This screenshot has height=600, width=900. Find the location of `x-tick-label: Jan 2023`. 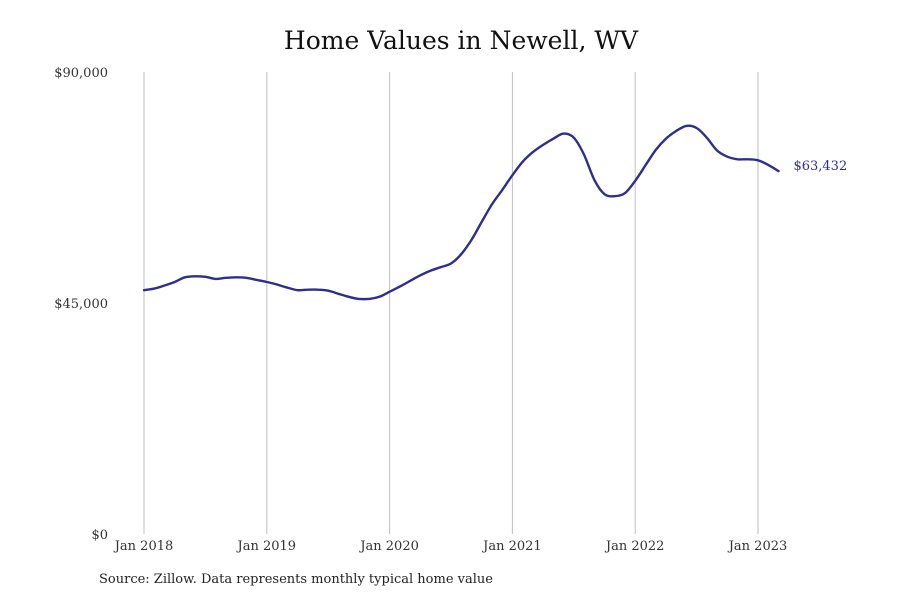

x-tick-label: Jan 2023 is located at coordinates (757, 546).